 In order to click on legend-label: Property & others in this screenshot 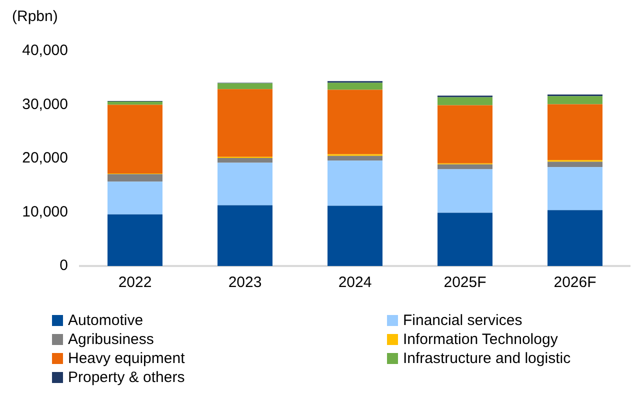, I will do `click(126, 377)`.